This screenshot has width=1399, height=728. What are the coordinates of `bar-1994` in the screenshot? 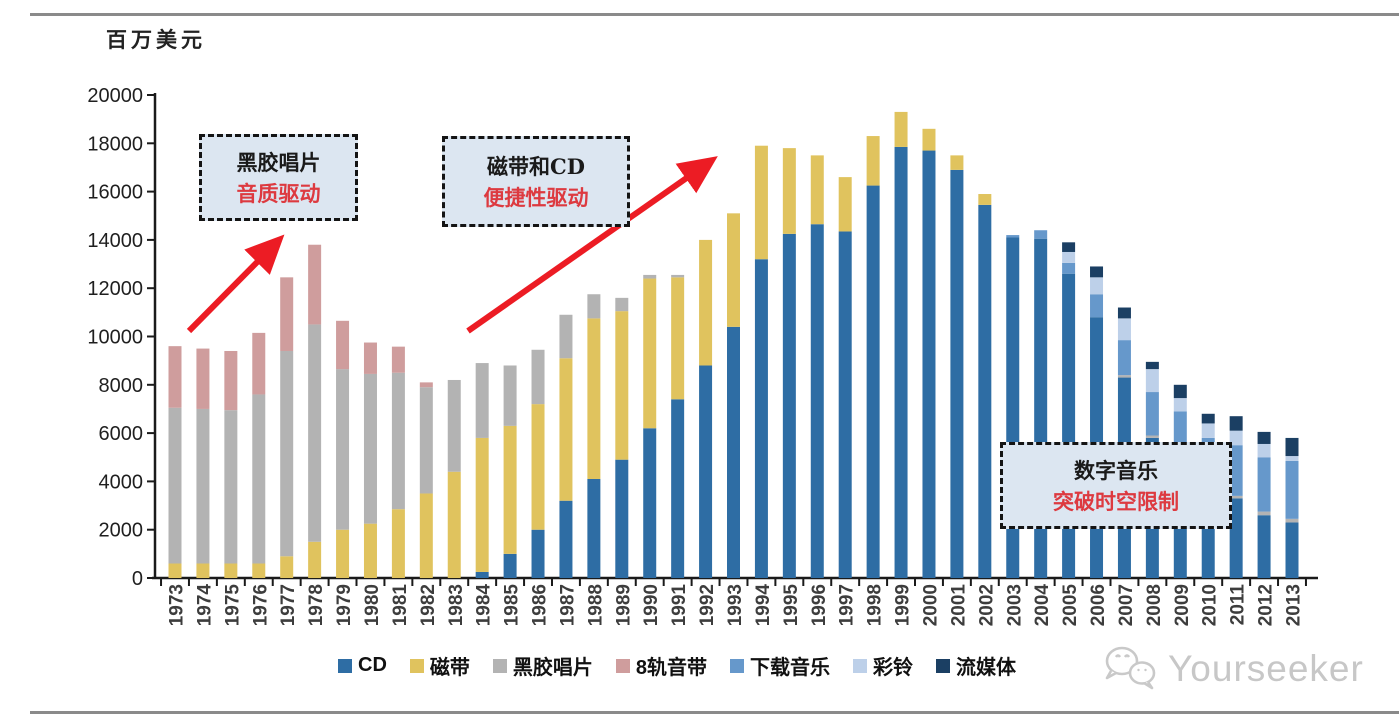 It's located at (761, 361).